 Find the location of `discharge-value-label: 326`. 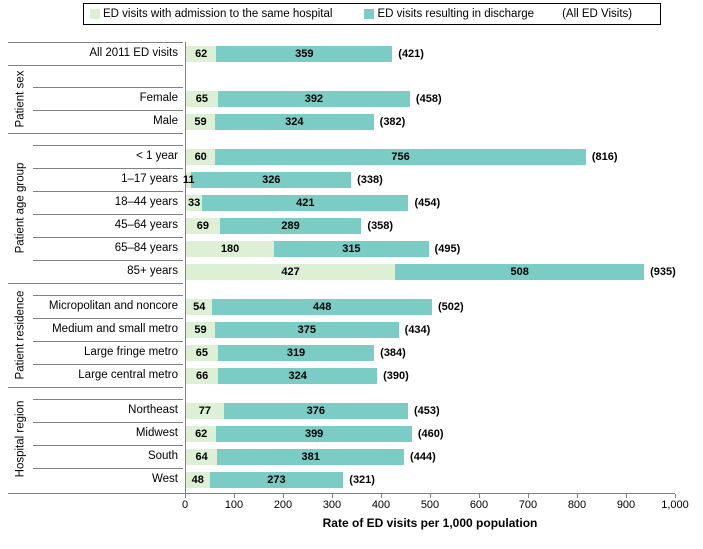

discharge-value-label: 326 is located at coordinates (271, 180).